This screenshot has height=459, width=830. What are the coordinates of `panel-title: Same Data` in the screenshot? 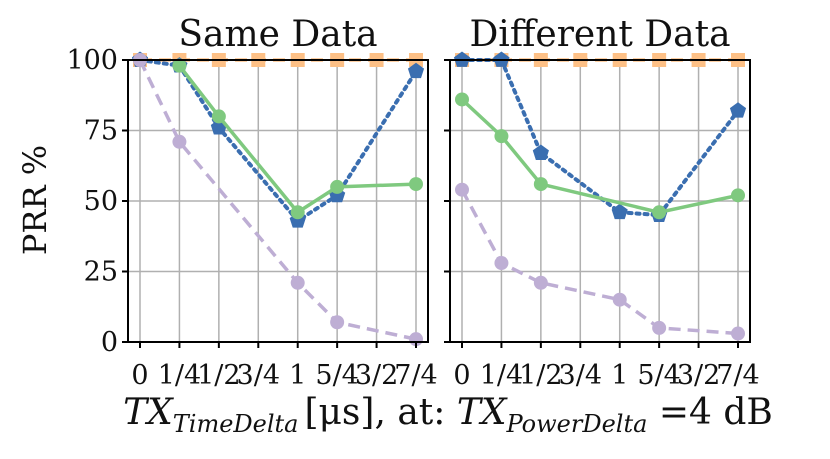 It's located at (277, 34).